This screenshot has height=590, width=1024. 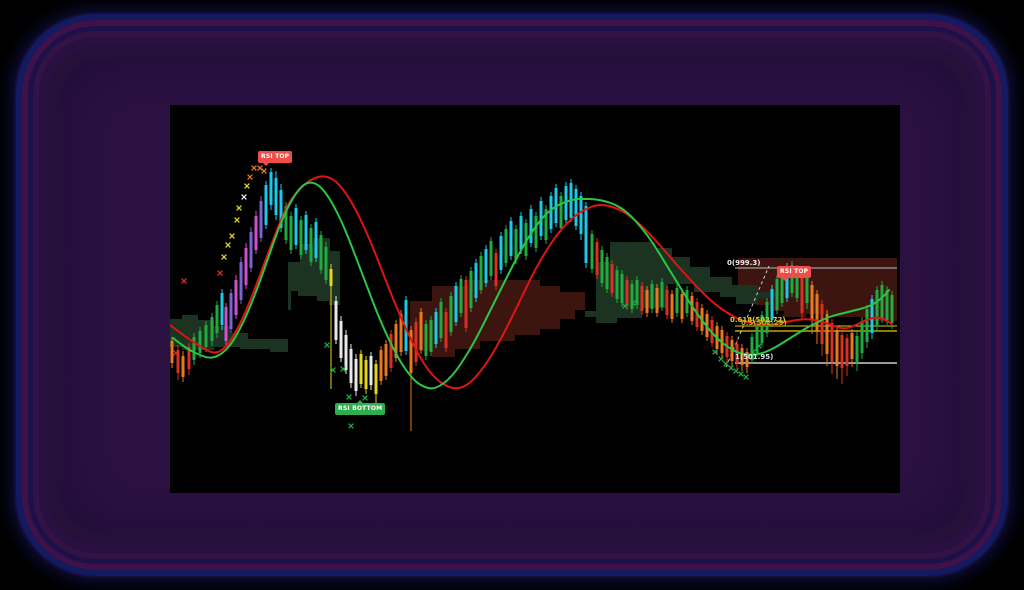 I want to click on rsi-bottom-label: RSI BOTTOM, so click(x=360, y=407).